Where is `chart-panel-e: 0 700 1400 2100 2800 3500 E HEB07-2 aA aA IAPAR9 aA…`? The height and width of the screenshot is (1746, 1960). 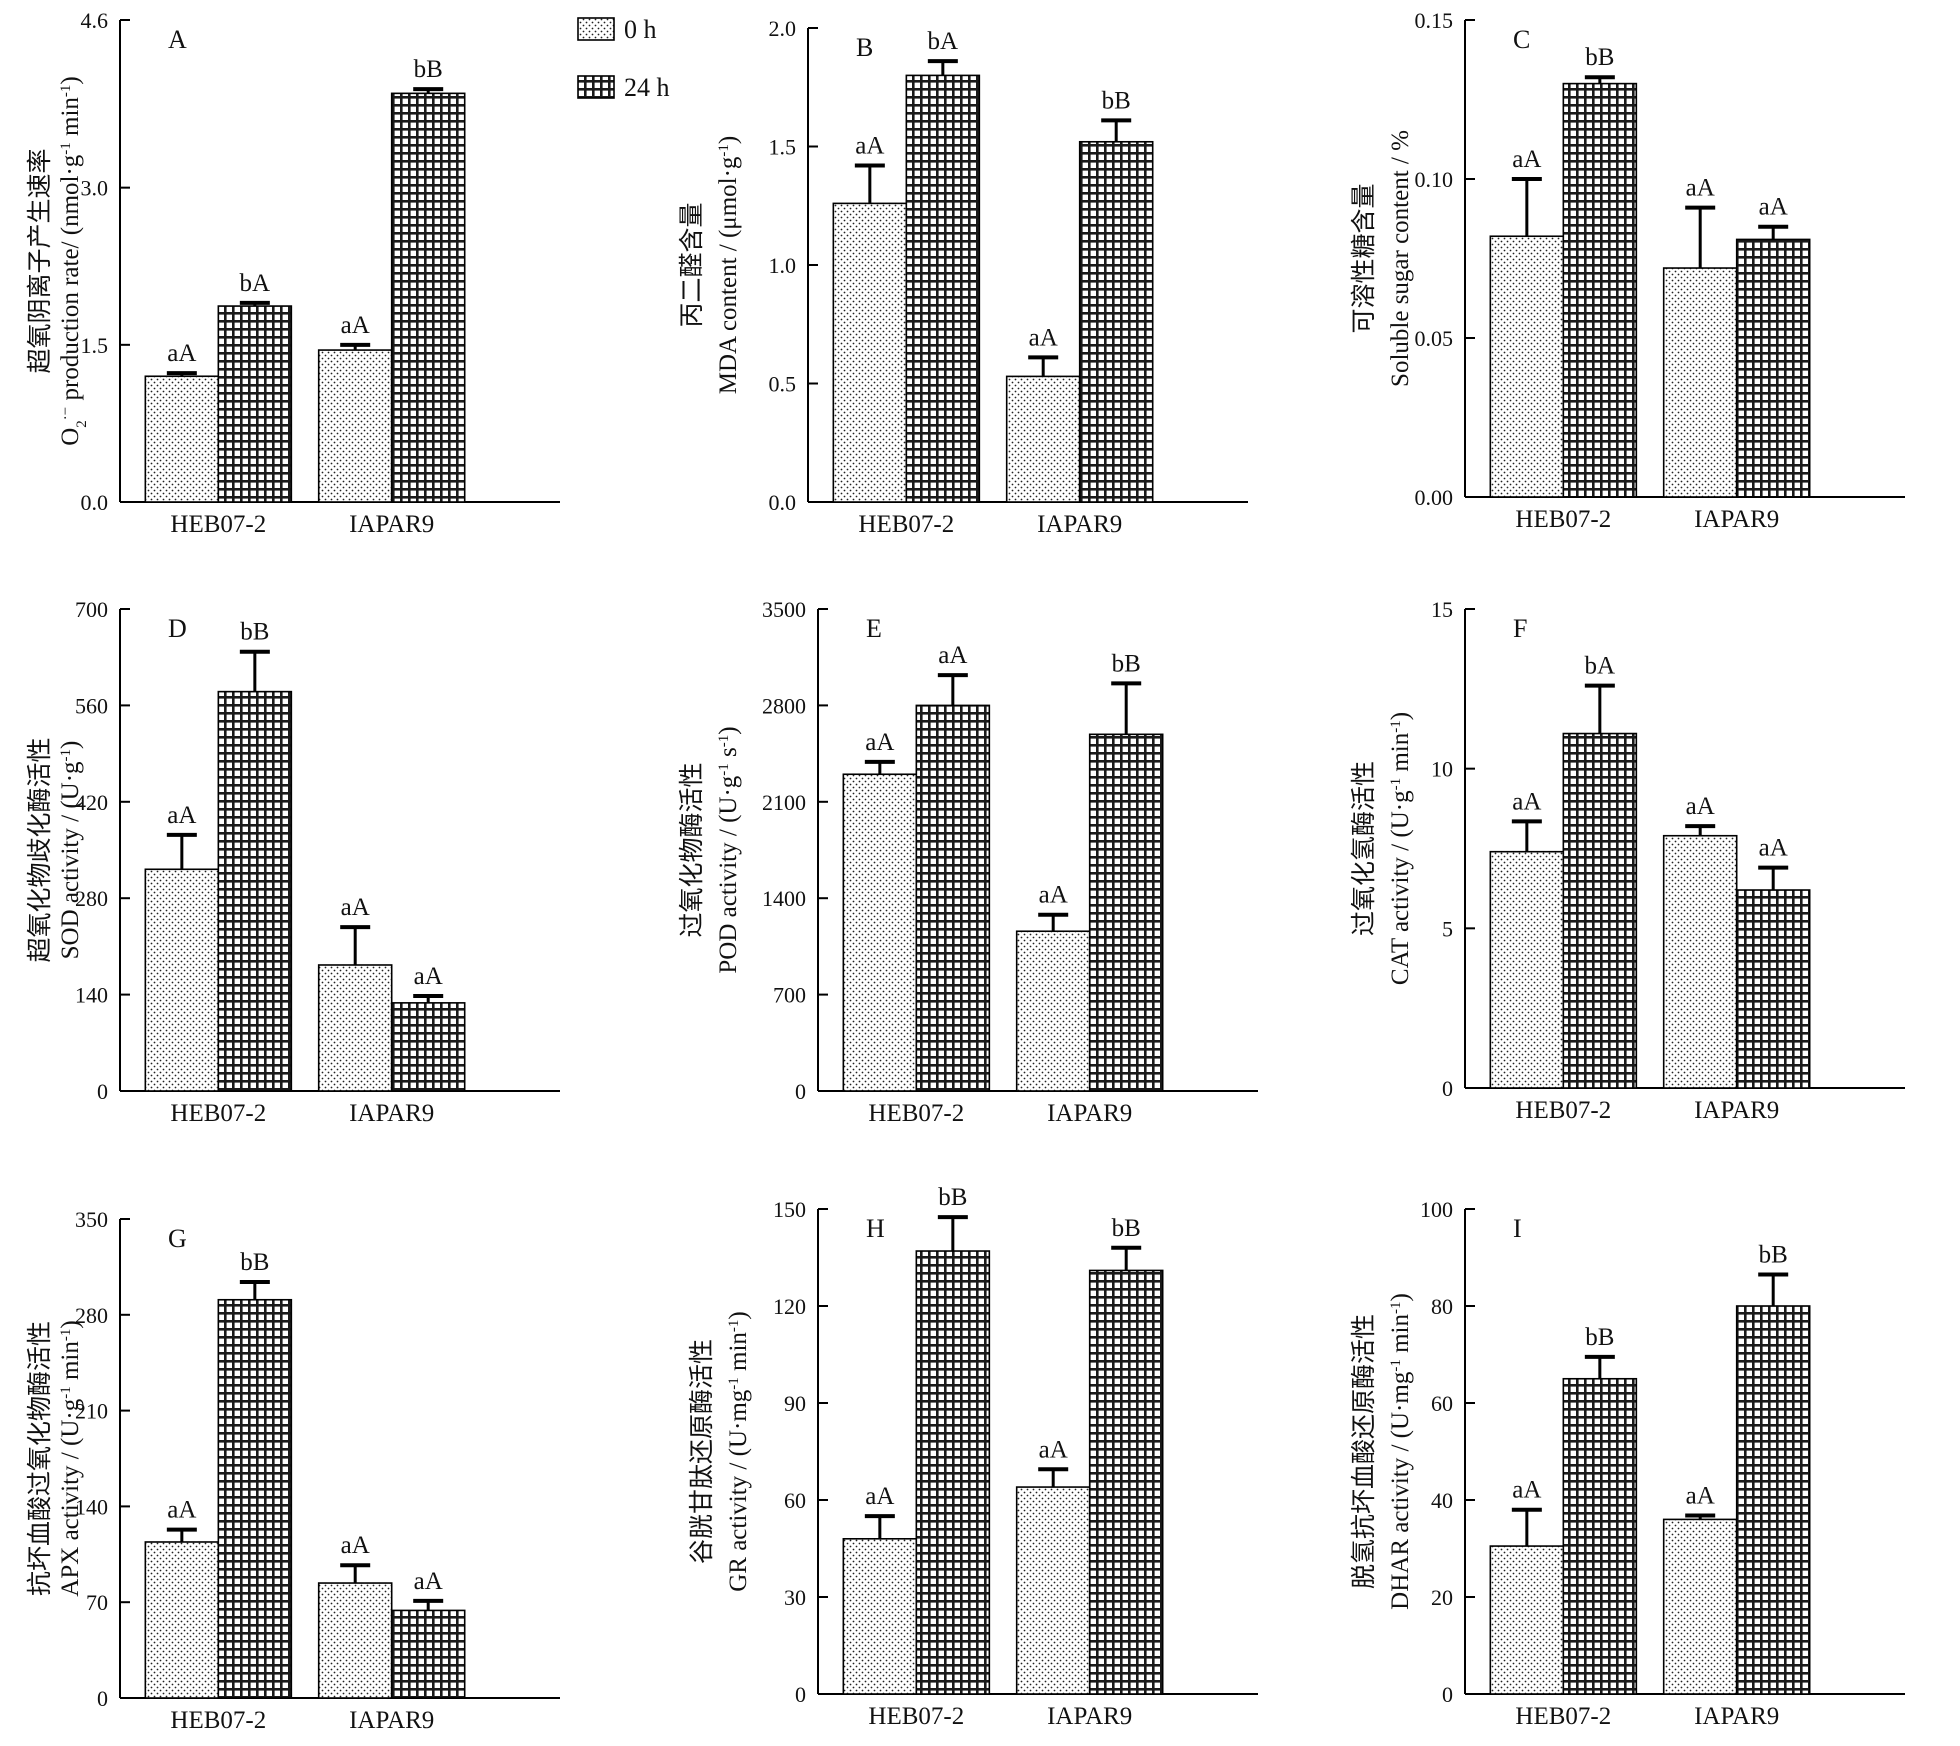 chart-panel-e: 0 700 1400 2100 2800 3500 E HEB07-2 aA aA IAPAR9 aA… is located at coordinates (968, 862).